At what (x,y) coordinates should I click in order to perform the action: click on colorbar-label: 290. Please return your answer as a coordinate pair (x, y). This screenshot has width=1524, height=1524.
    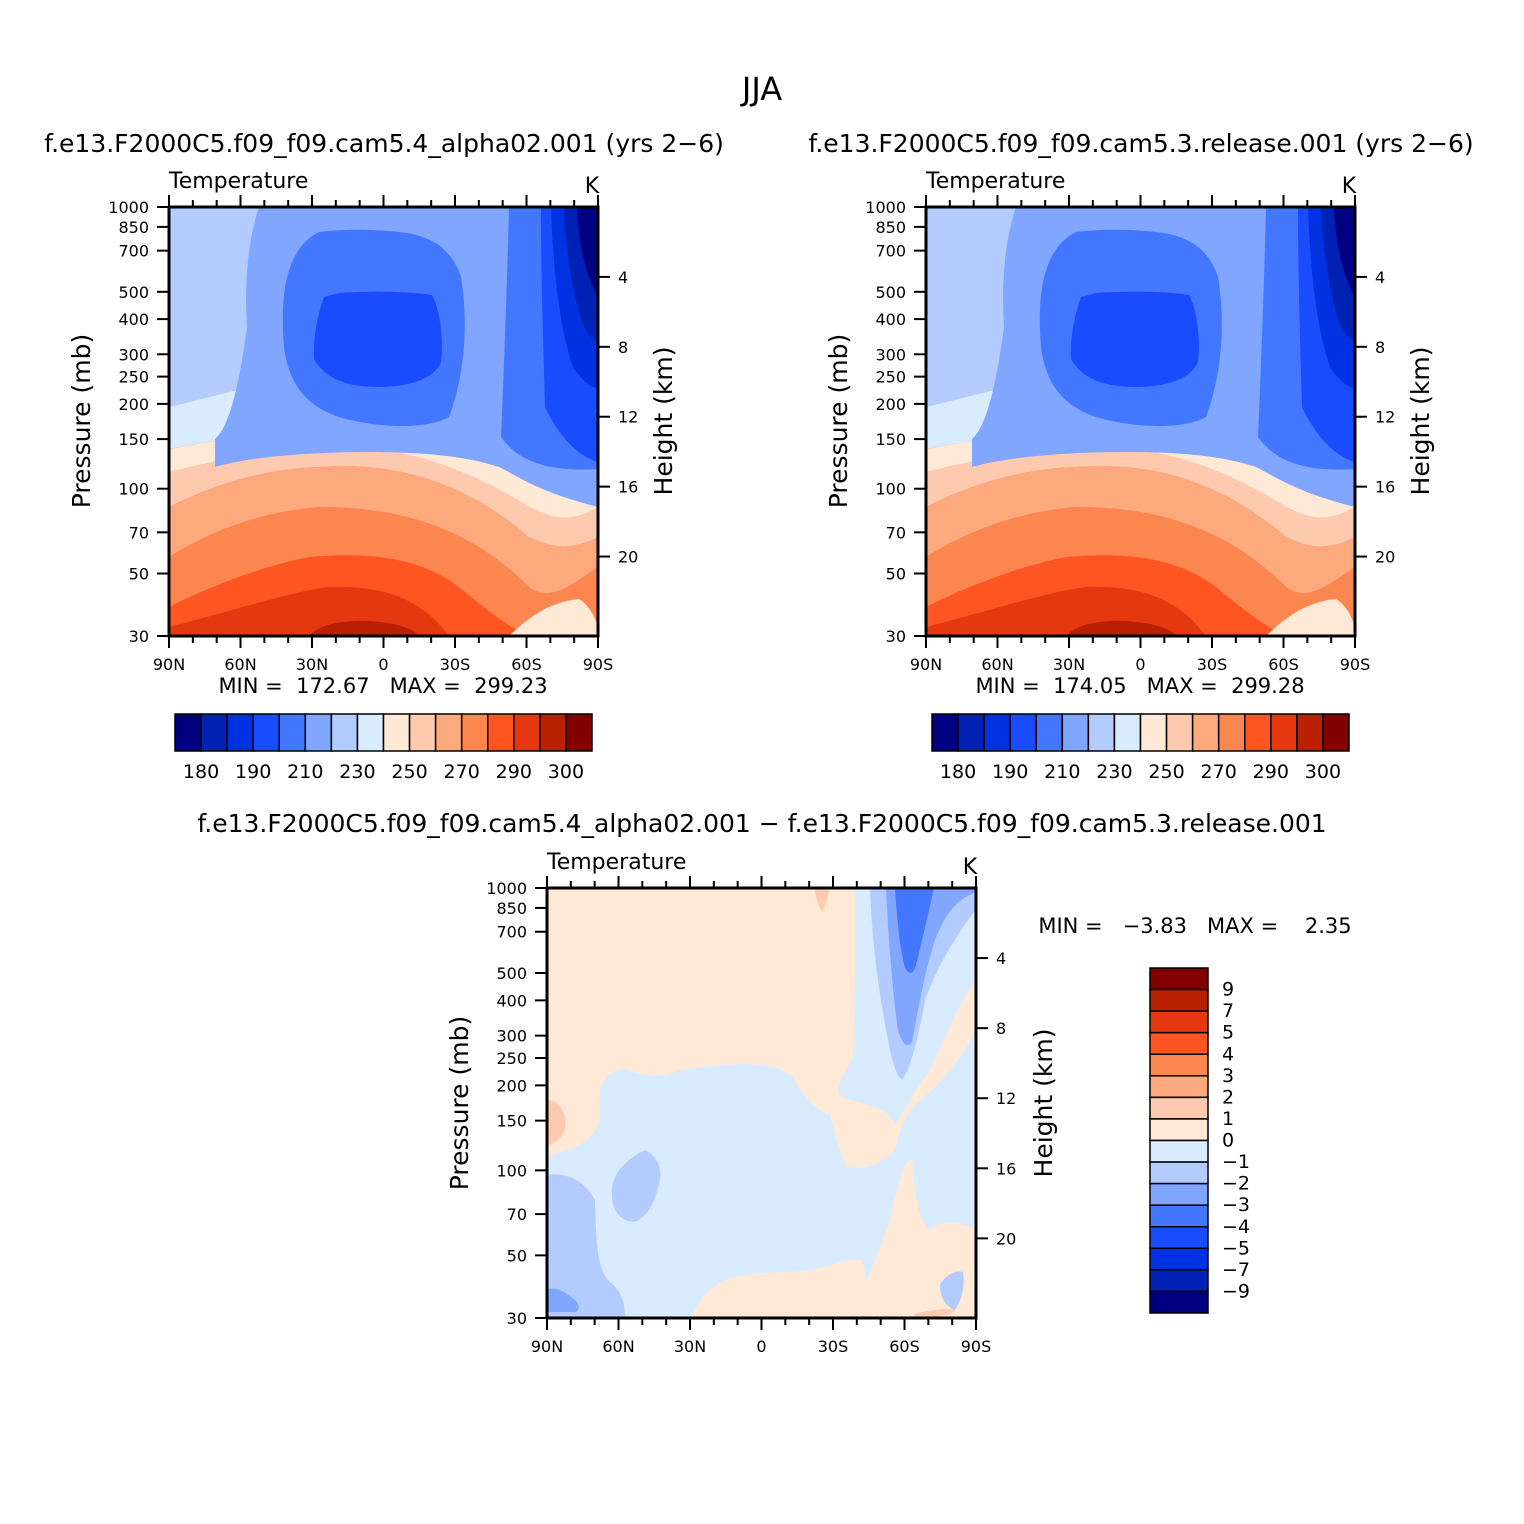
    Looking at the image, I should click on (514, 772).